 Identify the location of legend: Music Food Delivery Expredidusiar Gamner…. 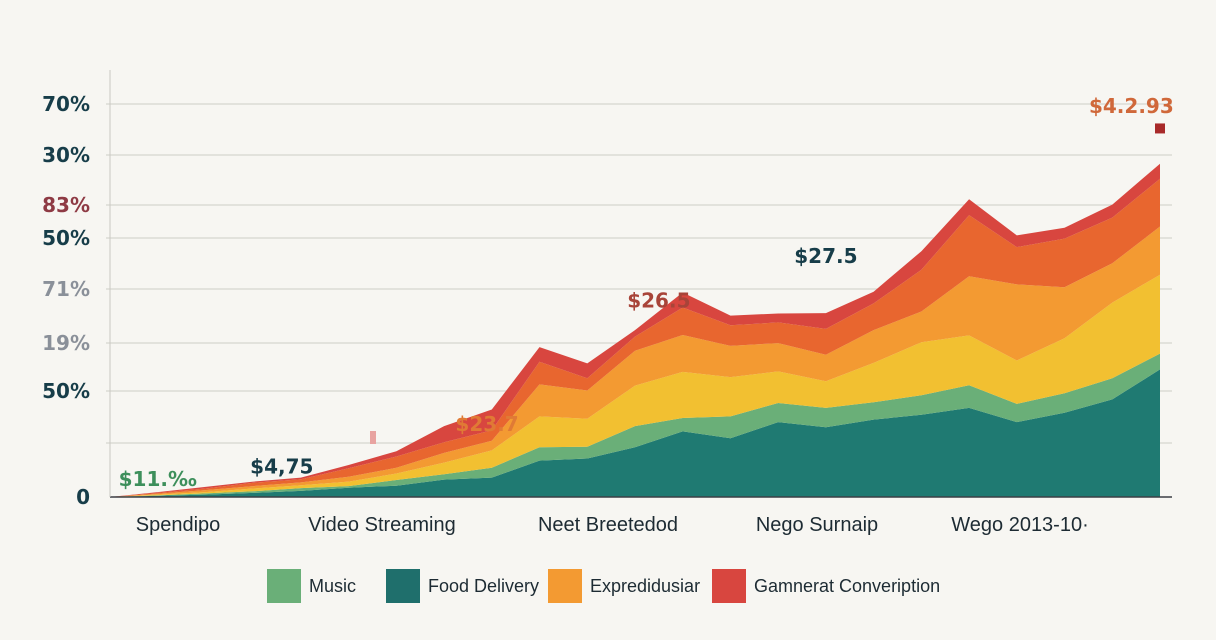
(608, 586).